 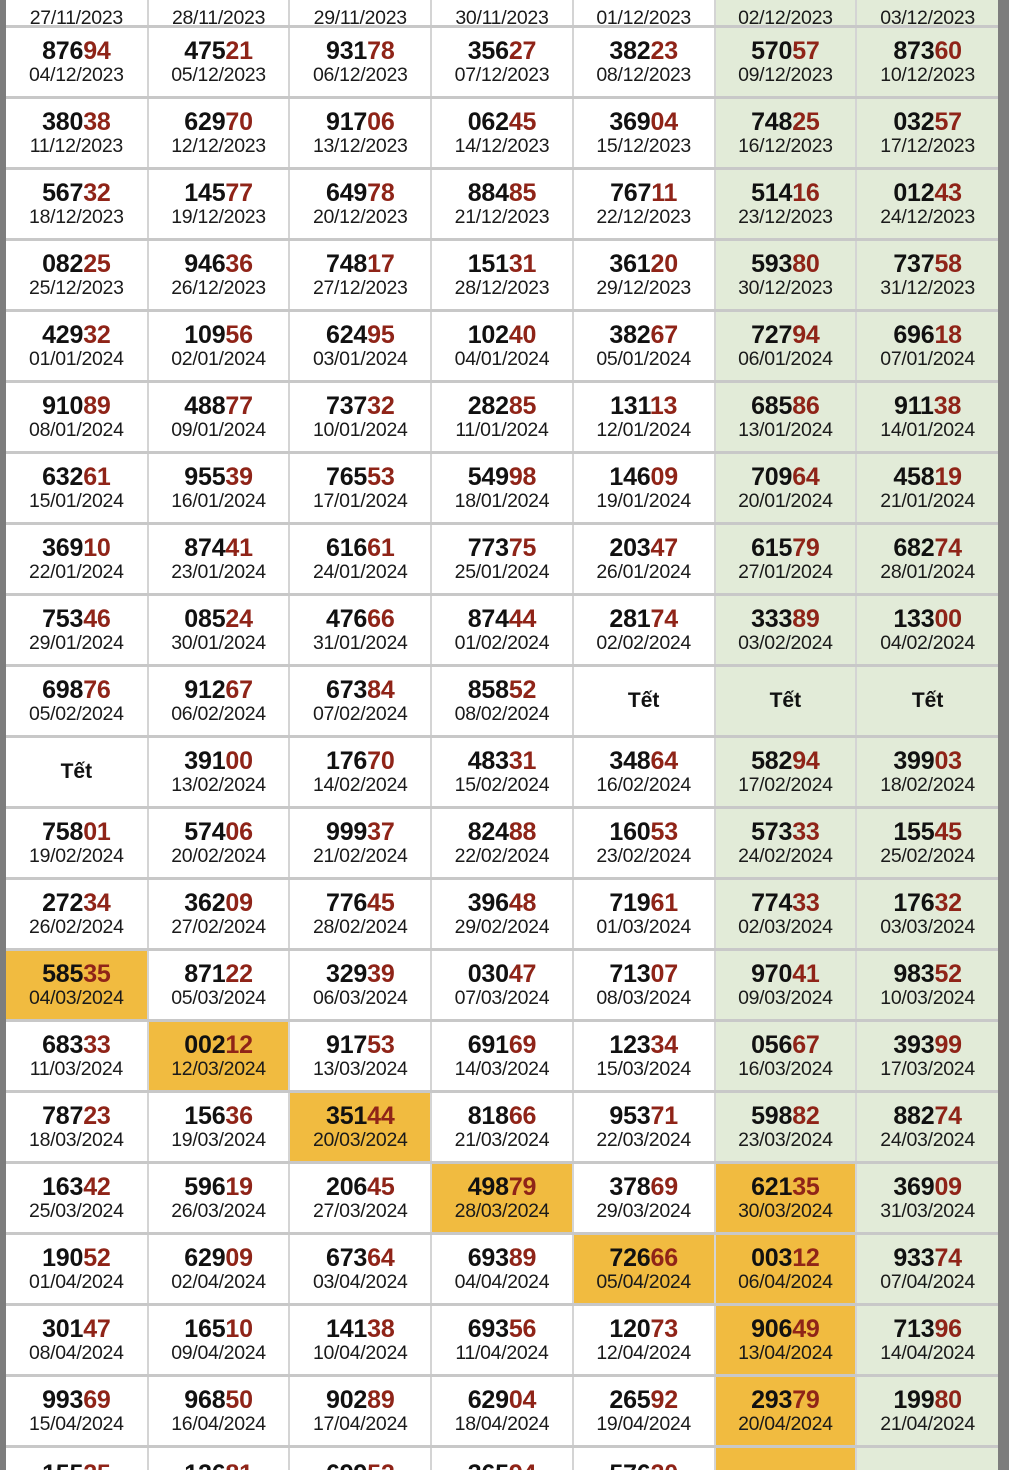 I want to click on result-cell: 03257 17/12/2023, so click(x=927, y=133).